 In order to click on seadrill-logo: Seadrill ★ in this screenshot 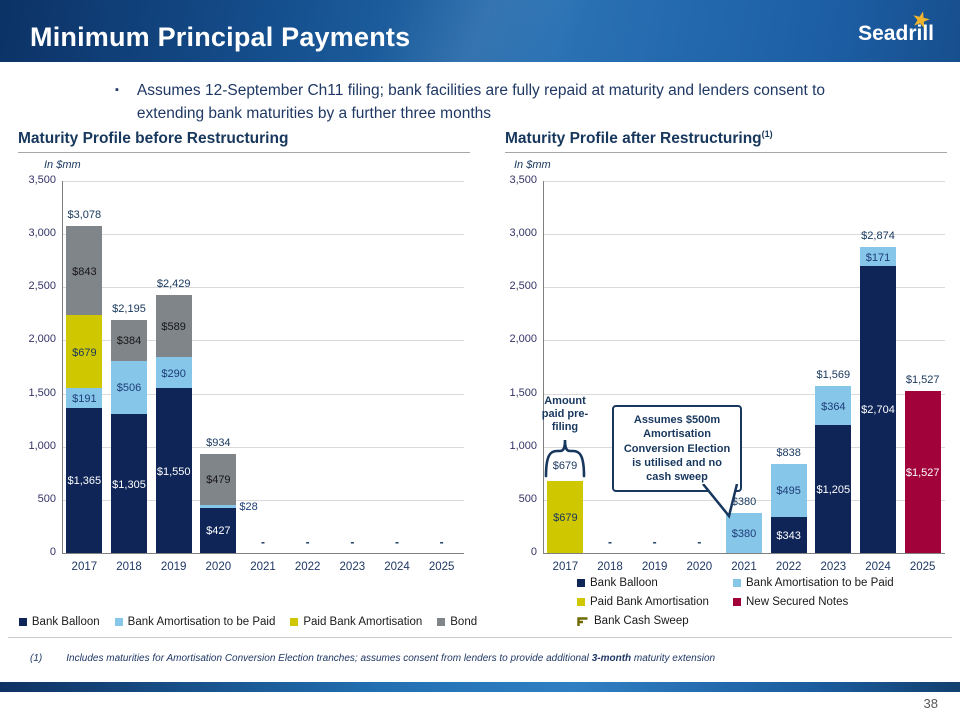, I will do `click(896, 25)`.